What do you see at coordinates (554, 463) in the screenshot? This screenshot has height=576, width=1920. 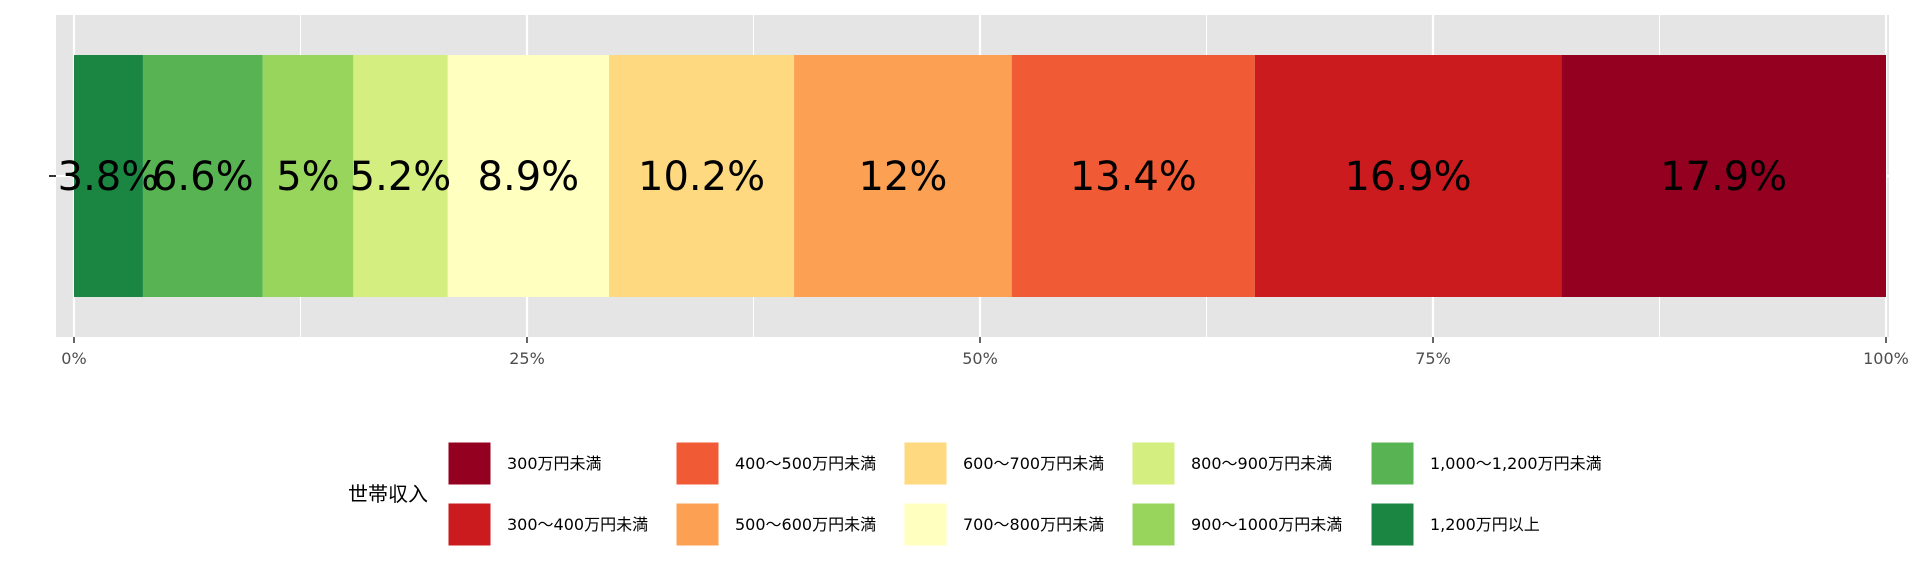 I see `legend-label: 300万円未満` at bounding box center [554, 463].